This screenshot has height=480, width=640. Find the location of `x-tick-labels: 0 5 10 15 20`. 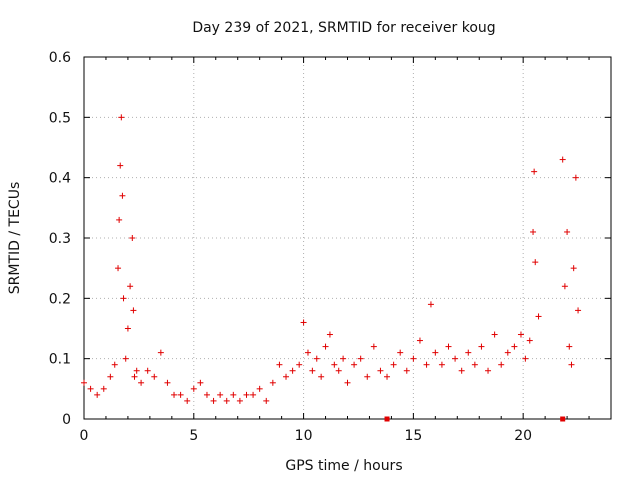

x-tick-labels: 0 5 10 15 20 is located at coordinates (306, 436).